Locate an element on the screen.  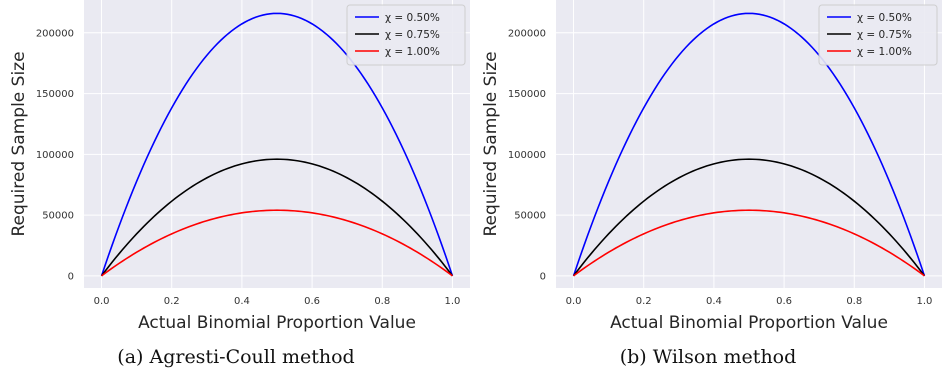
figure-caption: (b) Wilson method is located at coordinates (708, 357).